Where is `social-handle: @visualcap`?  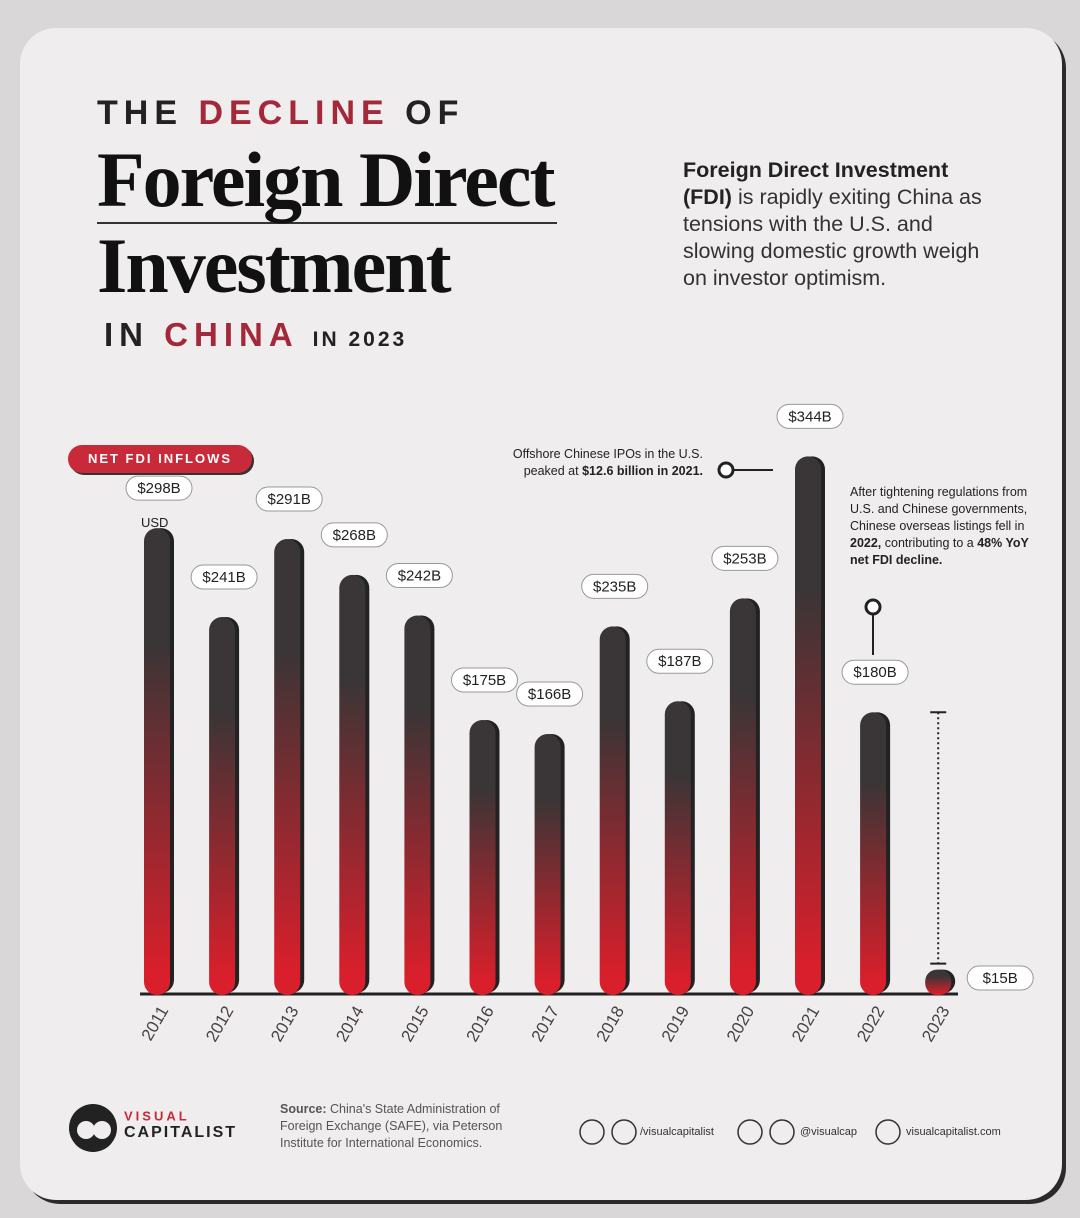
social-handle: @visualcap is located at coordinates (828, 1132).